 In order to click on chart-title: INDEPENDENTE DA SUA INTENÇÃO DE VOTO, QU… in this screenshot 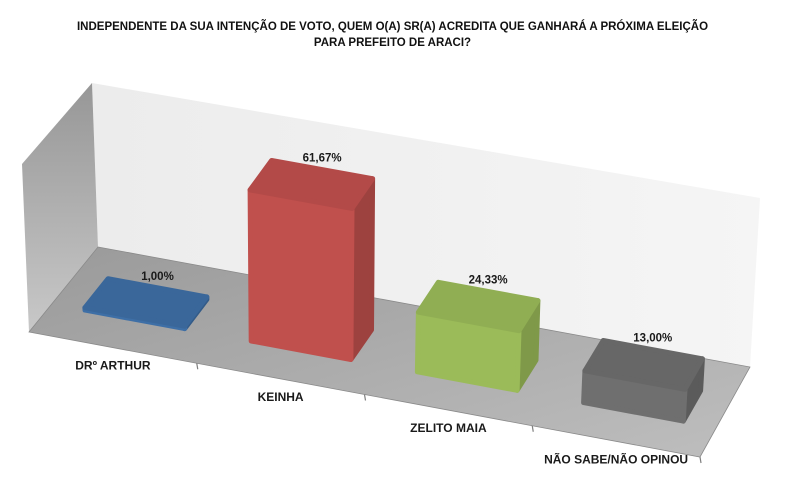, I will do `click(392, 35)`.